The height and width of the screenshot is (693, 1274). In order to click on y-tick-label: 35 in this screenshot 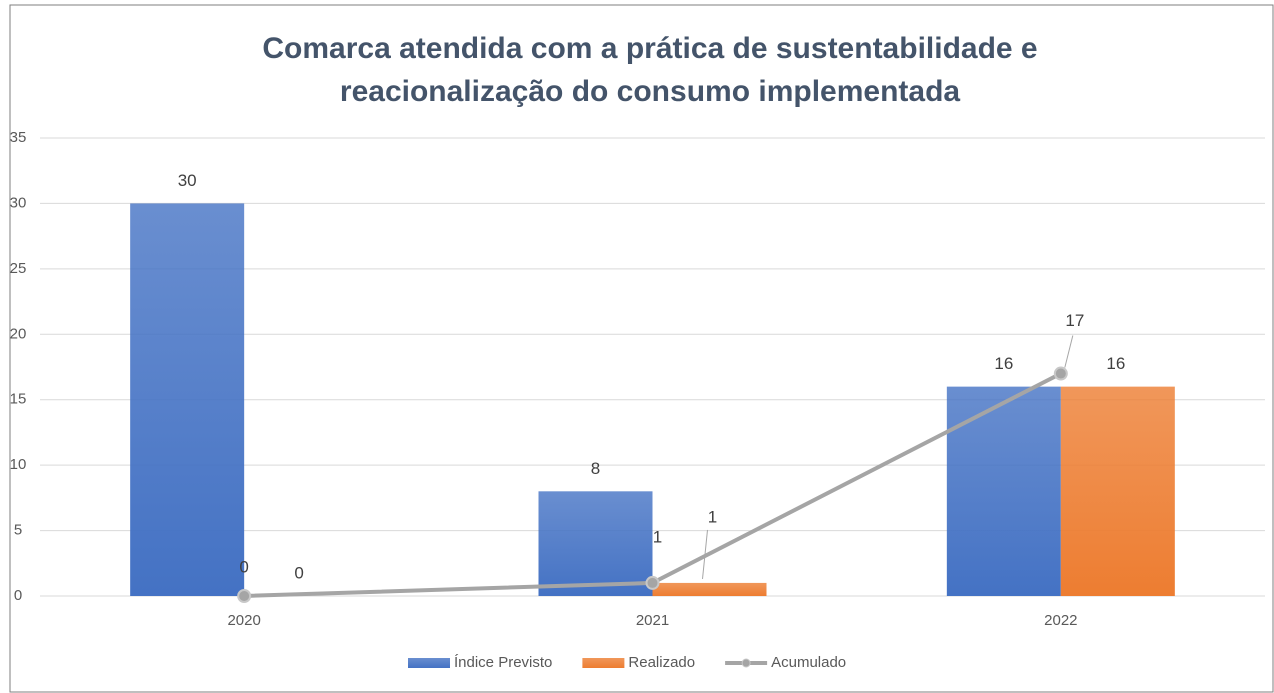, I will do `click(18, 137)`.